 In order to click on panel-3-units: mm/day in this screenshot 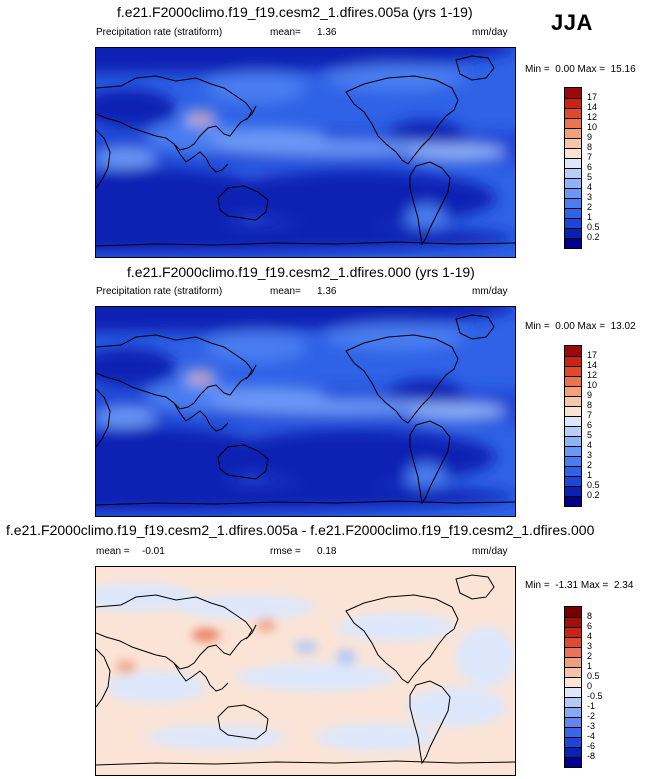, I will do `click(490, 551)`.